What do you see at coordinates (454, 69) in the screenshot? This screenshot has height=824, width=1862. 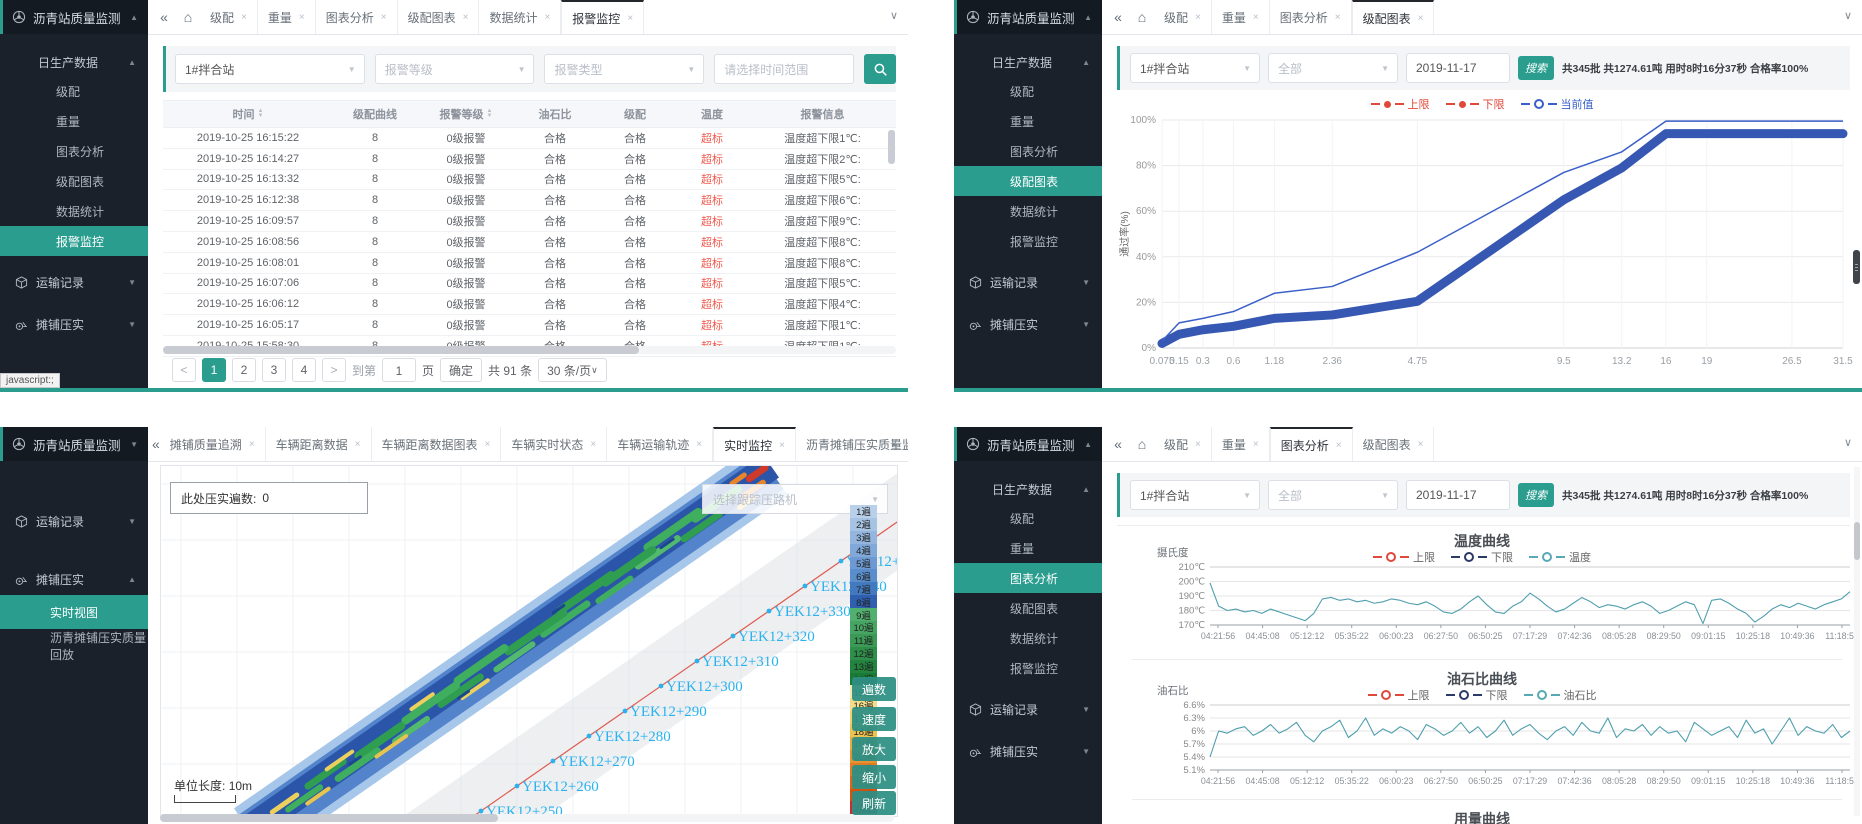 I see `alarm-level-select: 报警等级 ▼` at bounding box center [454, 69].